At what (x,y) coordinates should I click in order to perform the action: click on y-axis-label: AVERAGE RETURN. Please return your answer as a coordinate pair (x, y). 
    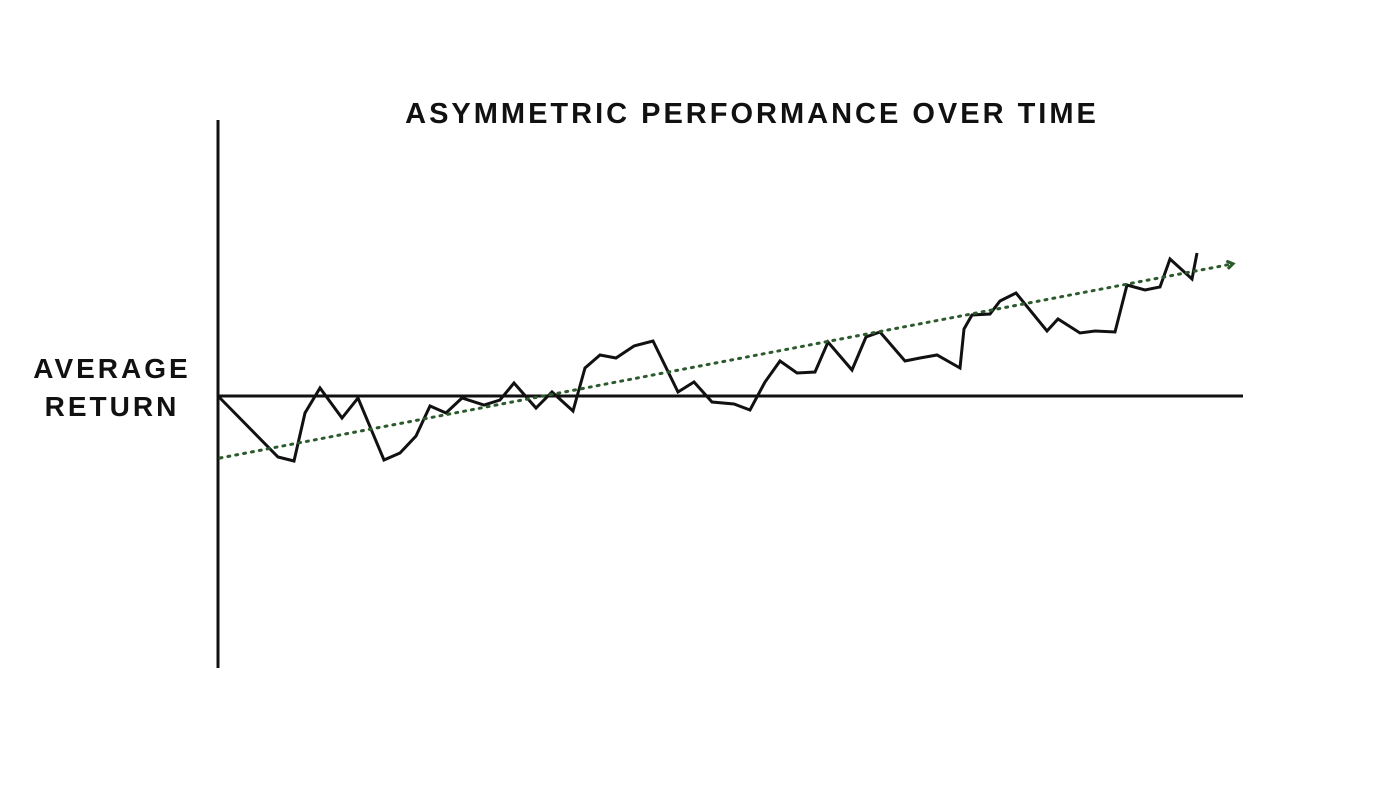
    Looking at the image, I should click on (112, 387).